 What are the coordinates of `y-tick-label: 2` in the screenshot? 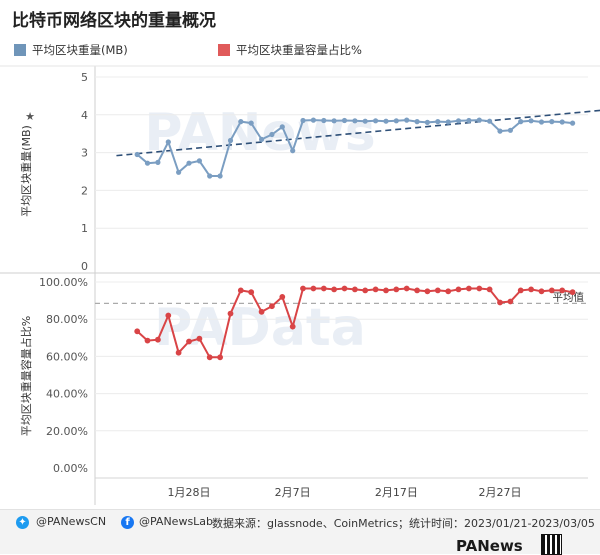 It's located at (84, 190).